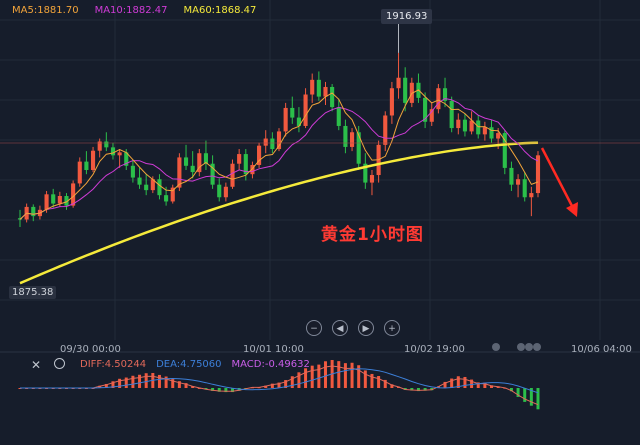  Describe the element at coordinates (314, 328) in the screenshot. I see `zoom-out-button: −` at that location.